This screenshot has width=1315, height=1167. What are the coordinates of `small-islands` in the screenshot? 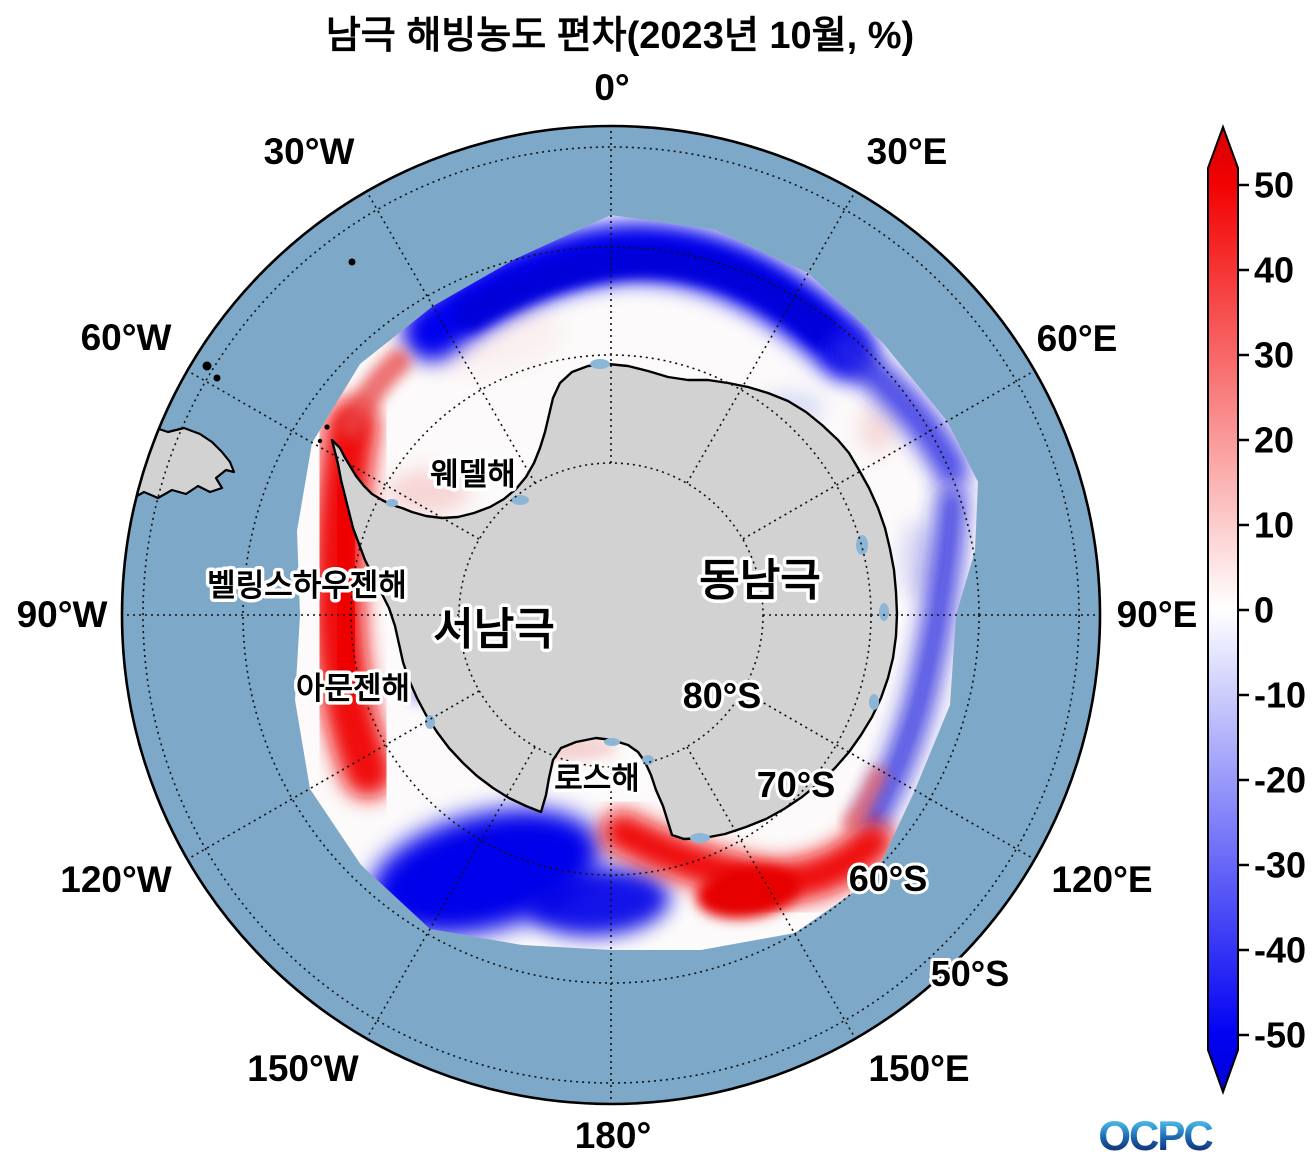 It's located at (279, 351).